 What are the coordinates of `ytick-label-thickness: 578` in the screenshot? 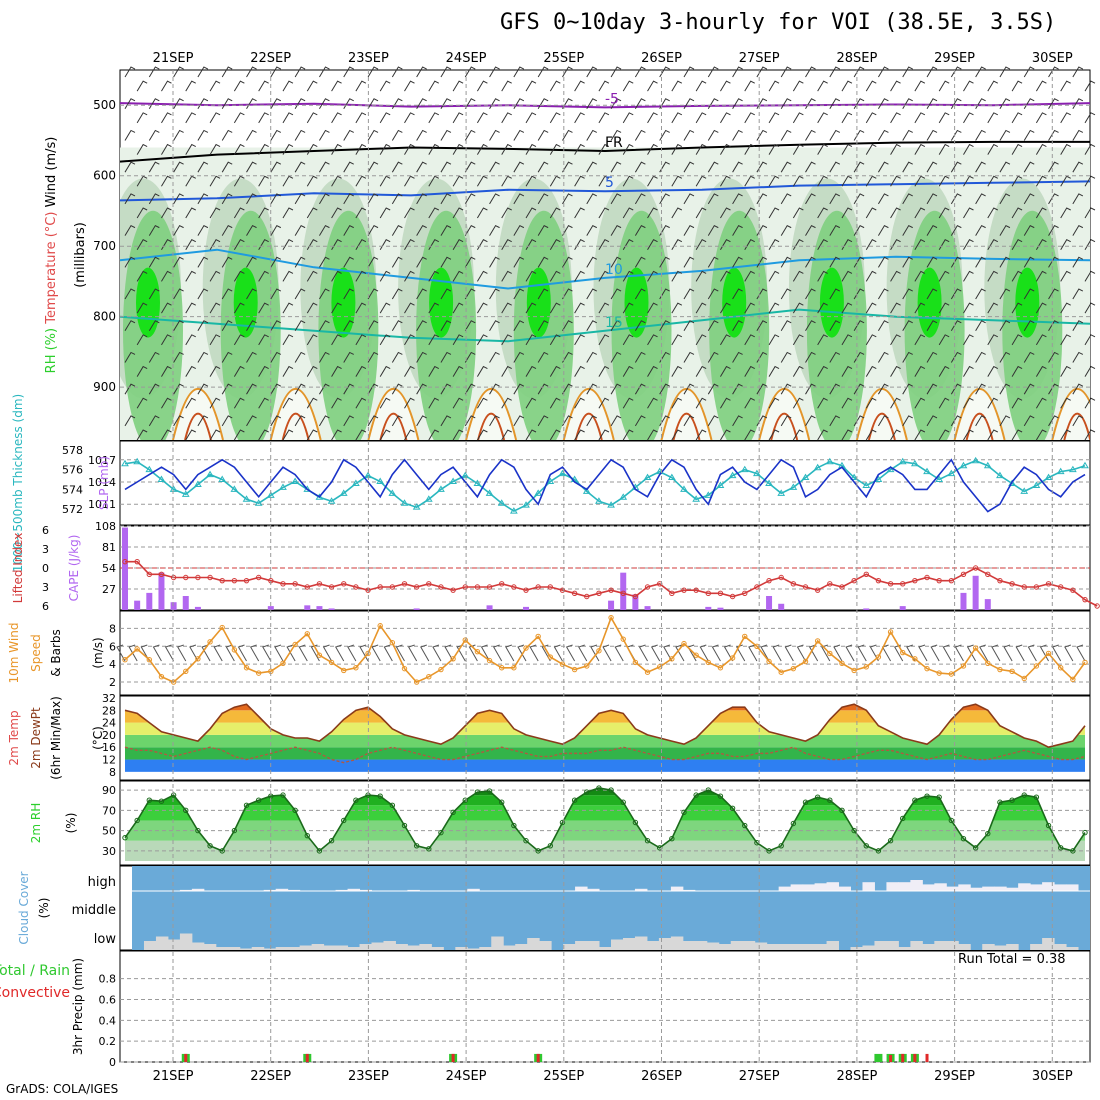 It's located at (72, 450).